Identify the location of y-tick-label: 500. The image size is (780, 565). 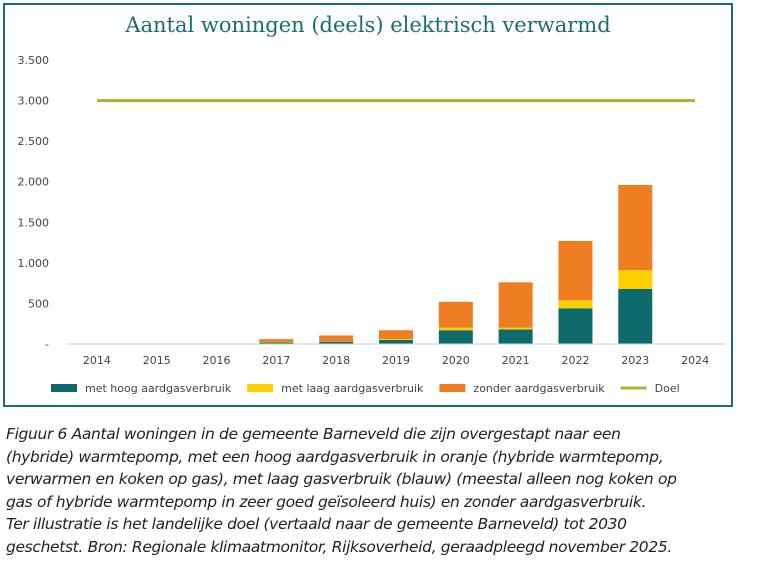
(38, 303).